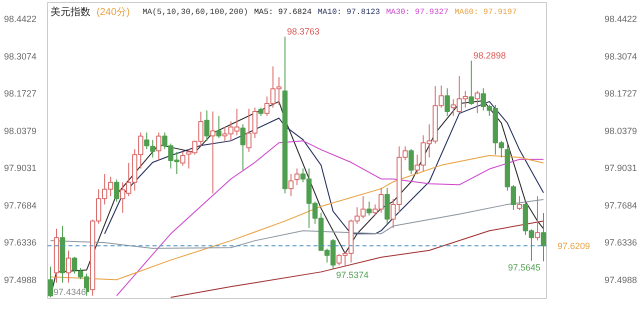 This screenshot has height=320, width=640. I want to click on y-tick-label: 97.6336, so click(20, 243).